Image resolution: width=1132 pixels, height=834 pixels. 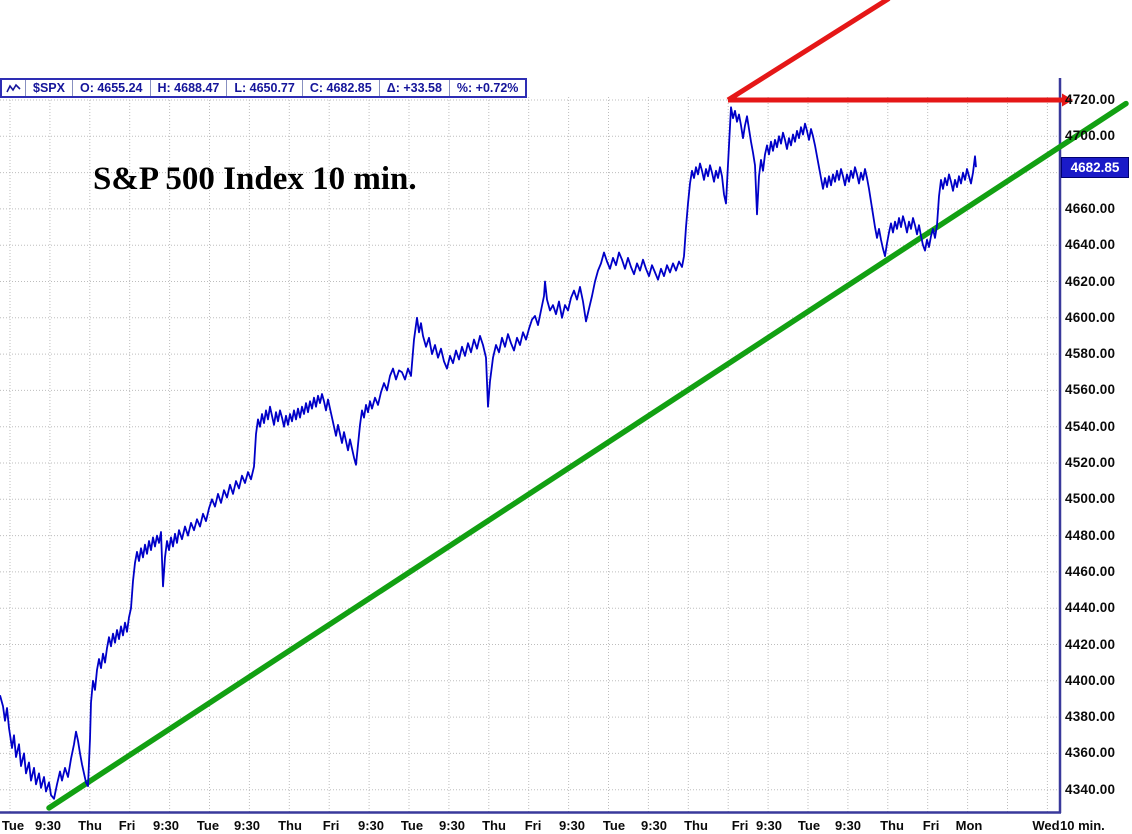 I want to click on y-axis-label: 4420.00, so click(x=1090, y=644).